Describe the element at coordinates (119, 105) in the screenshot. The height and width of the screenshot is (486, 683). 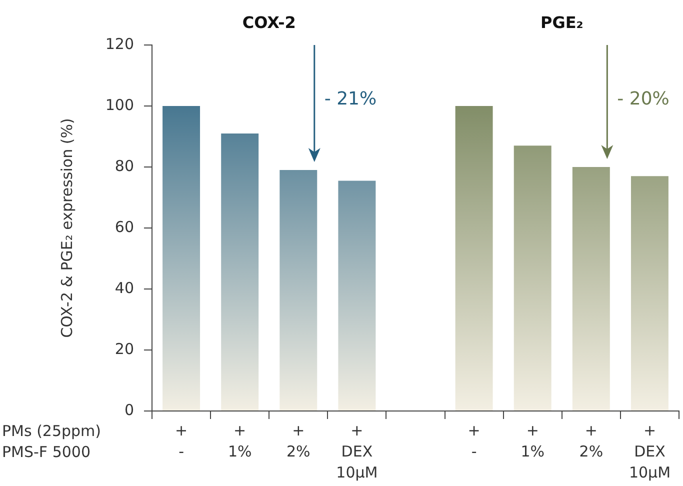
I see `y-tick-label: 100` at that location.